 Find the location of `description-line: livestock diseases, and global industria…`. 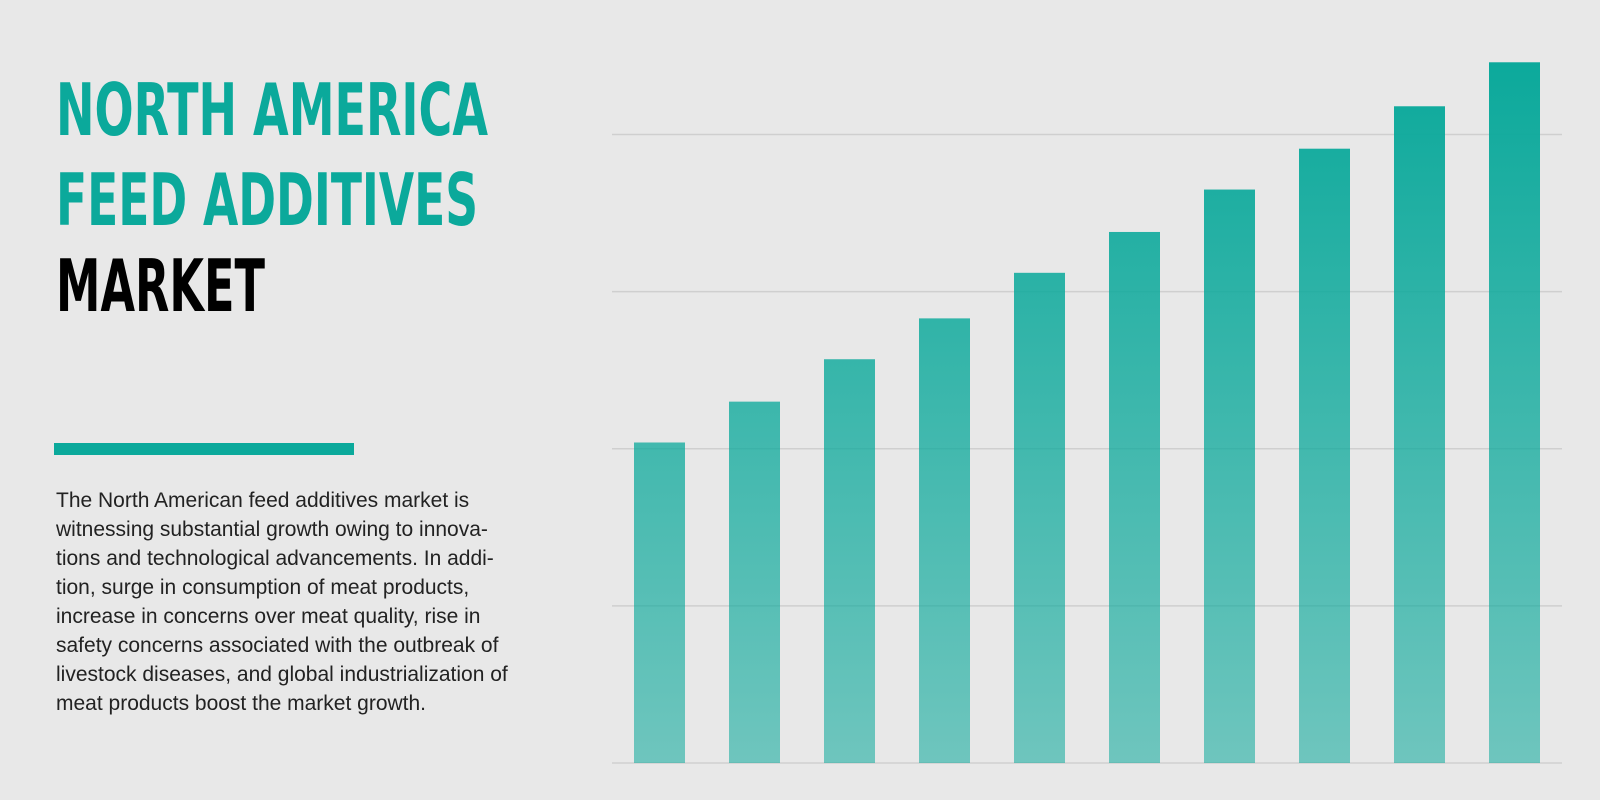

description-line: livestock diseases, and global industria… is located at coordinates (282, 674).